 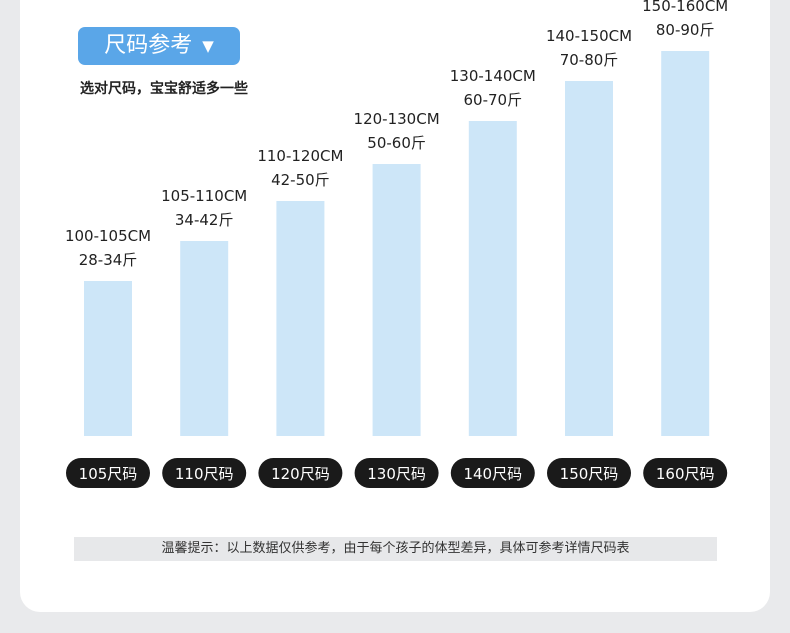 I want to click on category-label-6: 150尺码, so click(x=589, y=474).